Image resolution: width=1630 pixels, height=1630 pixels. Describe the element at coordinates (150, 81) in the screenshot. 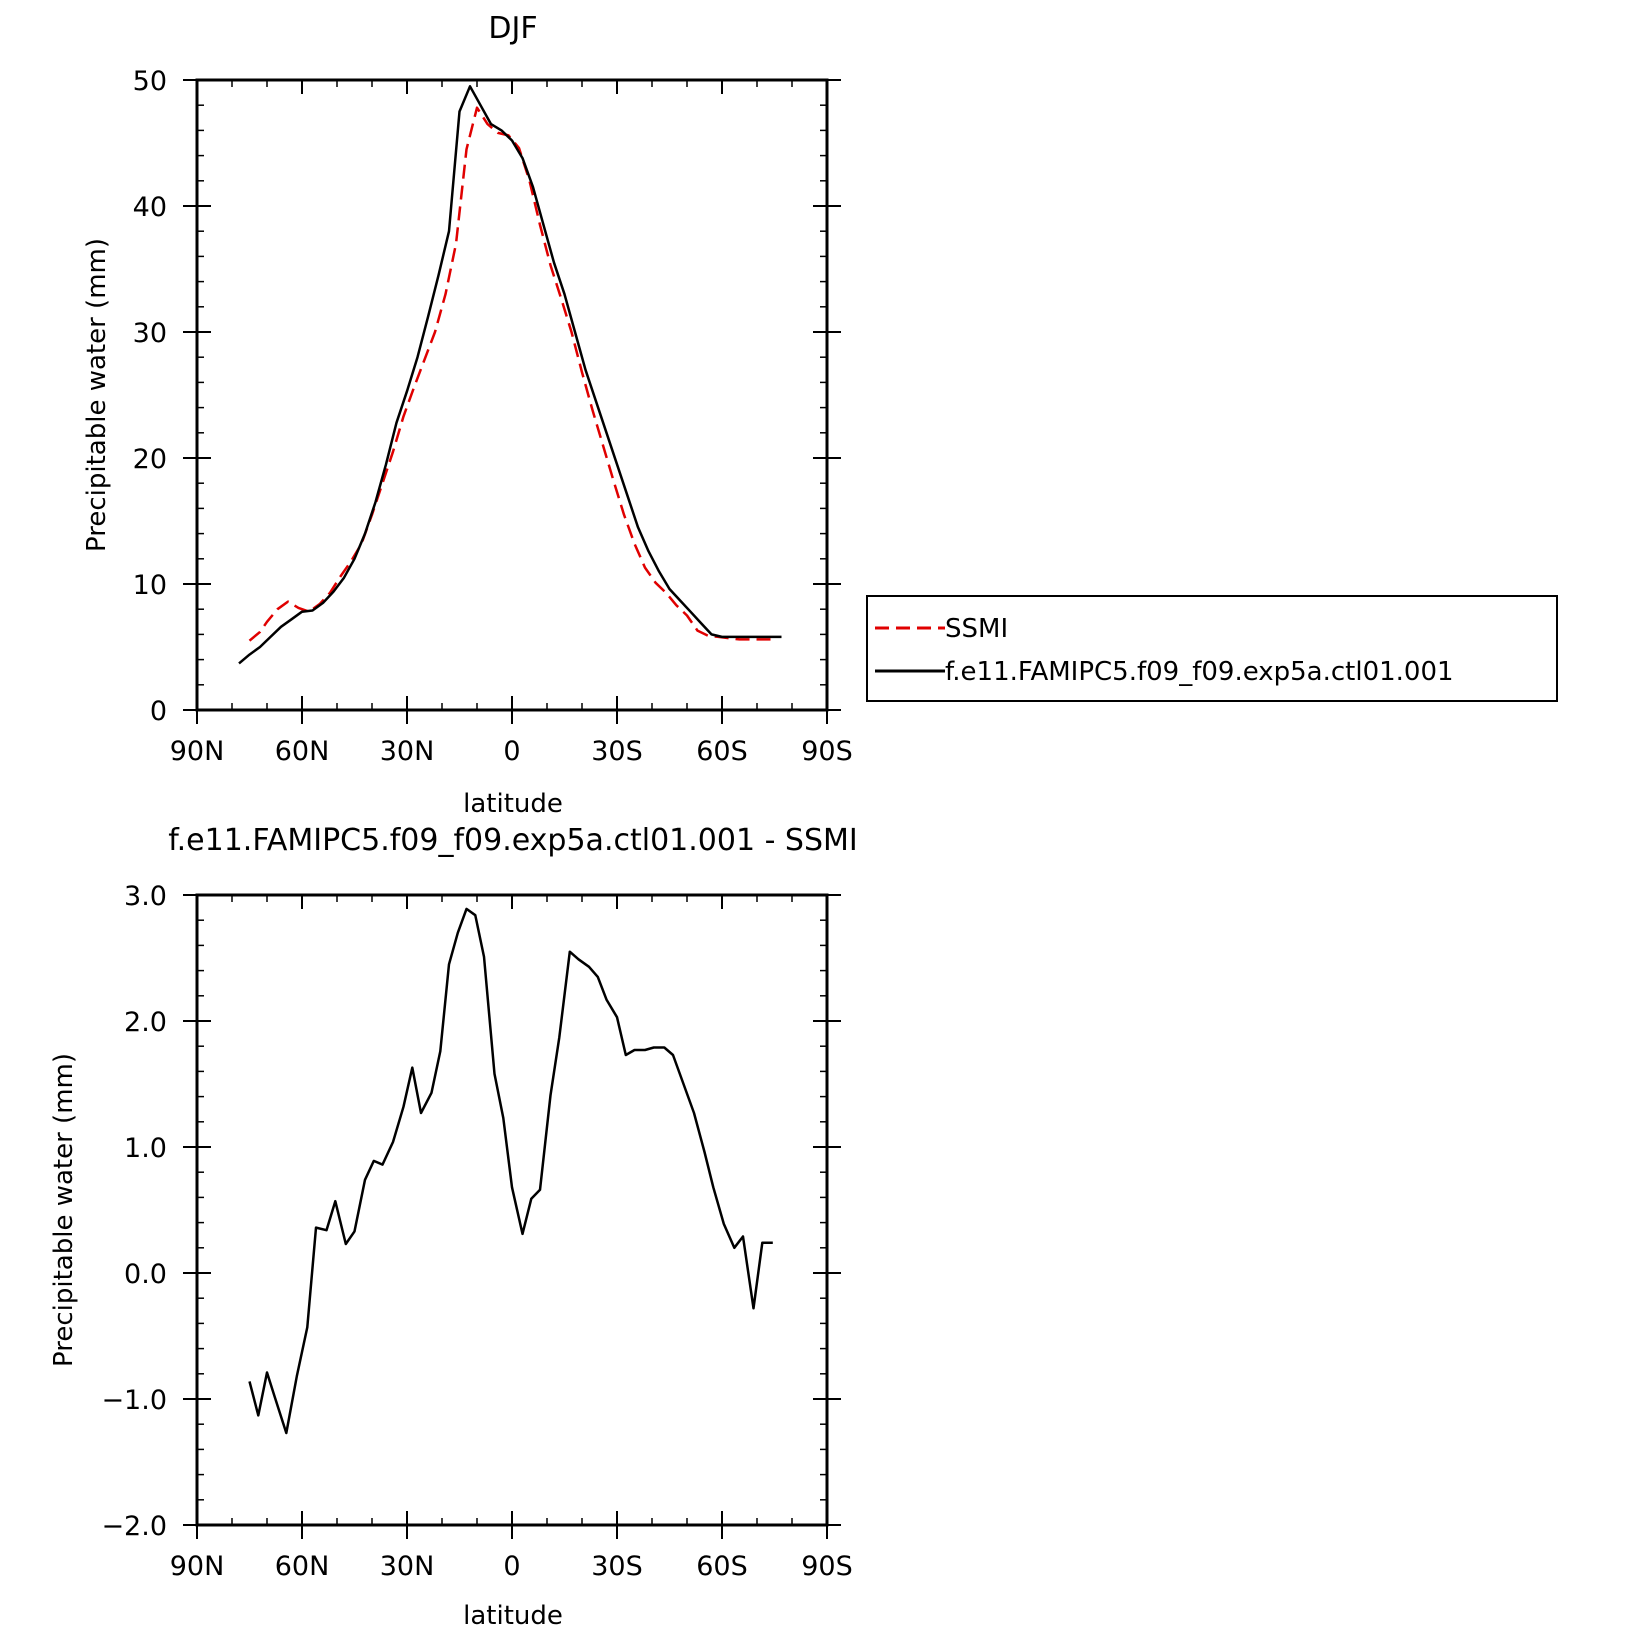

I see `y-tick-label: 50` at that location.